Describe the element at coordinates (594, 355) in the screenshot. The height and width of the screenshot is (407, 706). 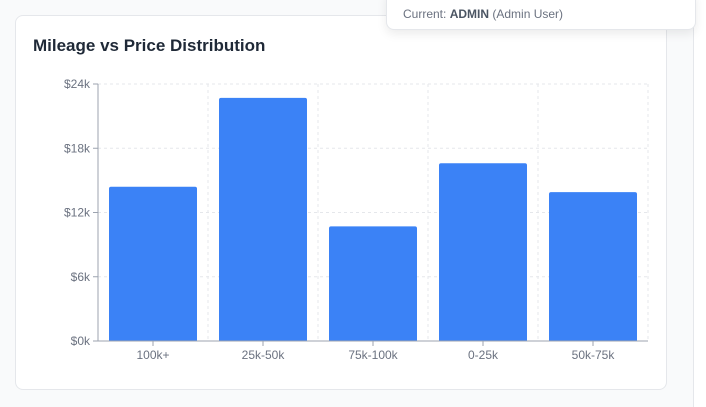
I see `x-tick-label: 50k-75k` at that location.